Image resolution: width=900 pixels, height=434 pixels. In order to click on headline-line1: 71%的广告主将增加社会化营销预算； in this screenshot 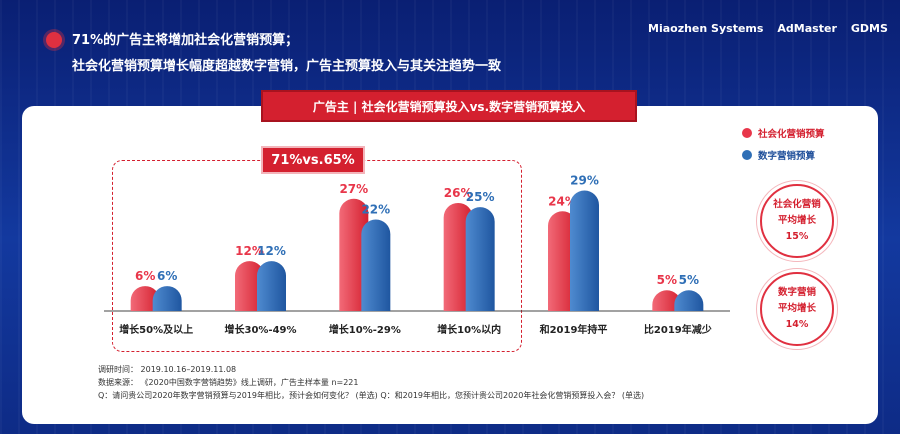, I will do `click(185, 40)`.